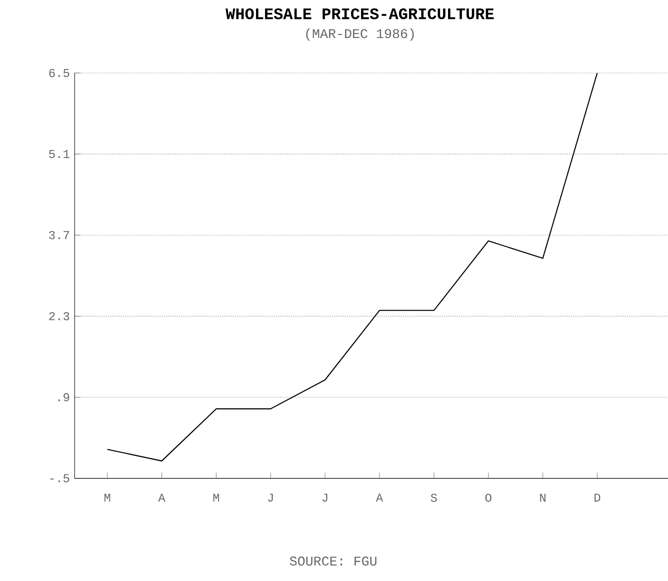  What do you see at coordinates (433, 498) in the screenshot?
I see `x-tick-label: S` at bounding box center [433, 498].